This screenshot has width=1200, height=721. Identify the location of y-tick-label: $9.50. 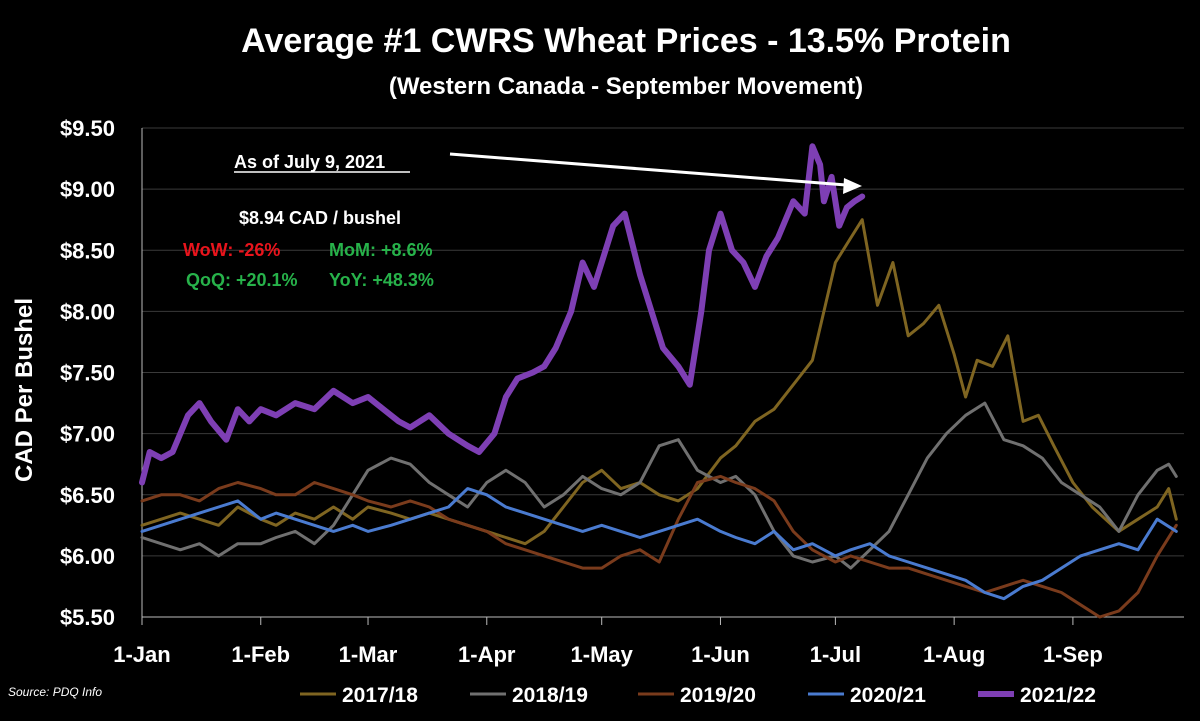
(87, 128).